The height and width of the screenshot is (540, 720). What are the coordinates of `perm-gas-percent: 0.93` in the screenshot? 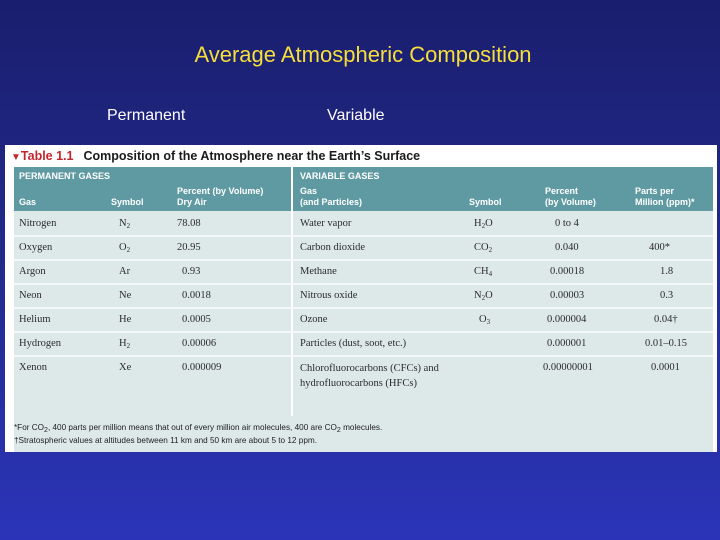 It's located at (191, 271).